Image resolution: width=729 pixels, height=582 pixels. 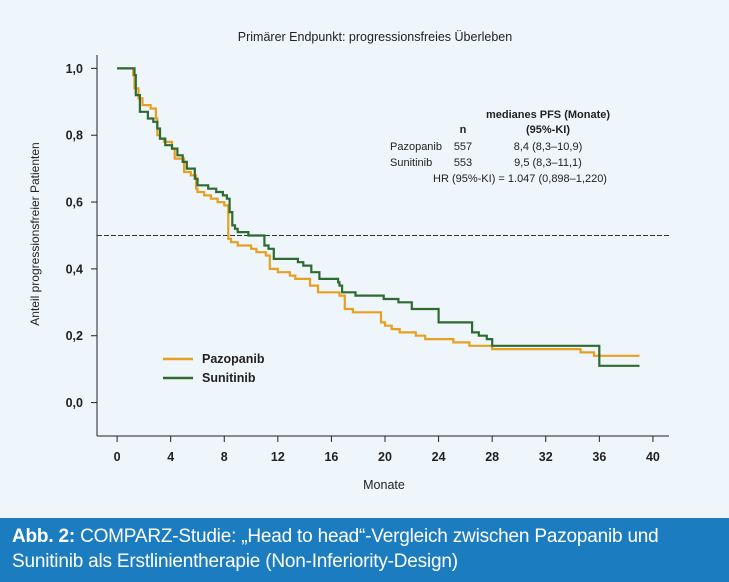 What do you see at coordinates (170, 457) in the screenshot?
I see `x-tick-label: 4` at bounding box center [170, 457].